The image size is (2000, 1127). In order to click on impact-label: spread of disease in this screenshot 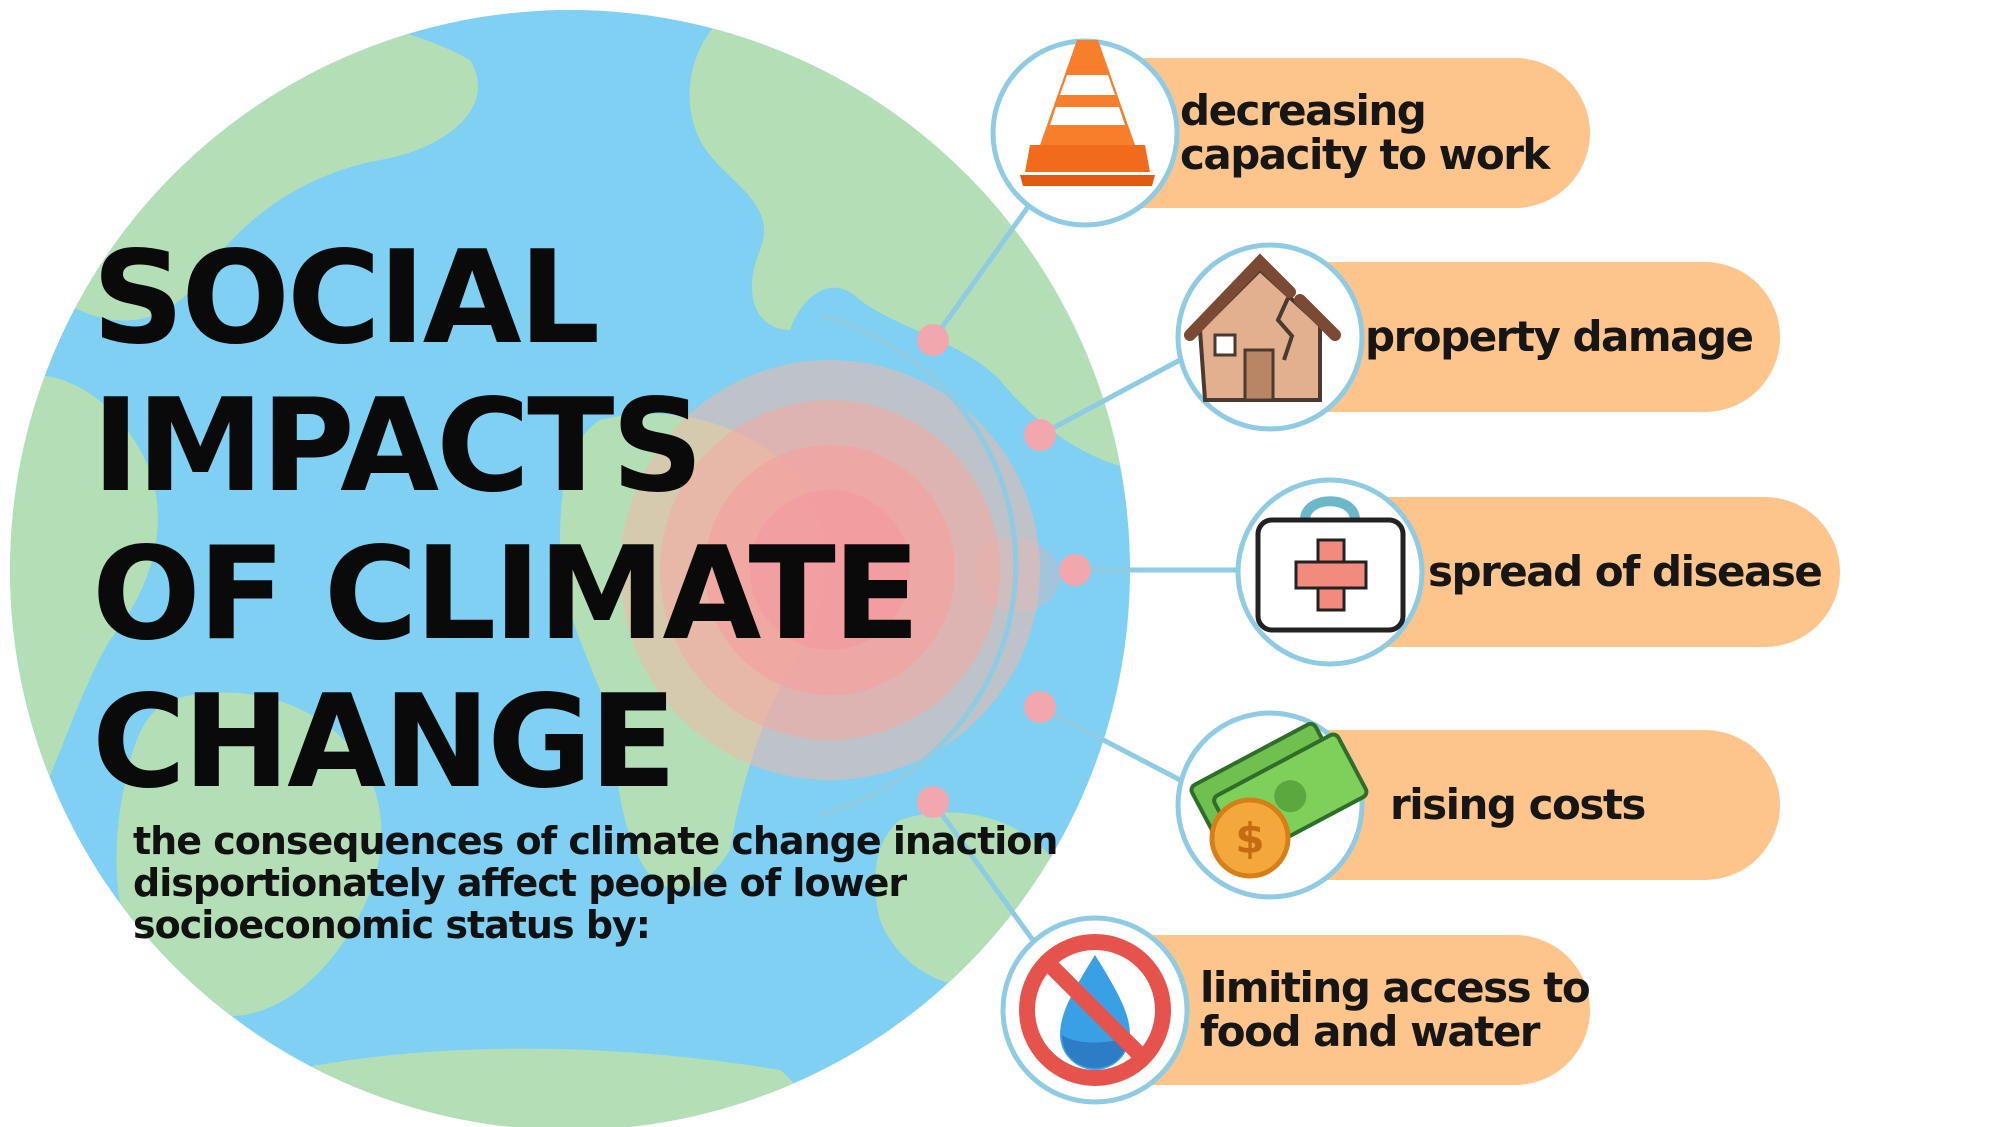, I will do `click(1625, 571)`.